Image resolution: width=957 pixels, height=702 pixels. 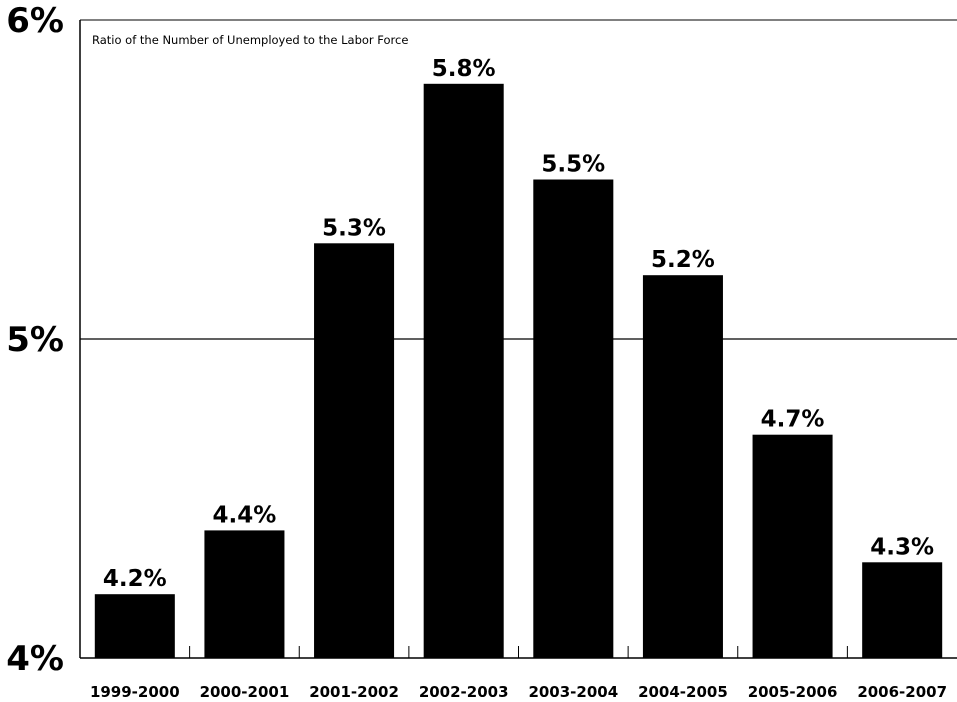 What do you see at coordinates (354, 451) in the screenshot?
I see `bar-2001-2002` at bounding box center [354, 451].